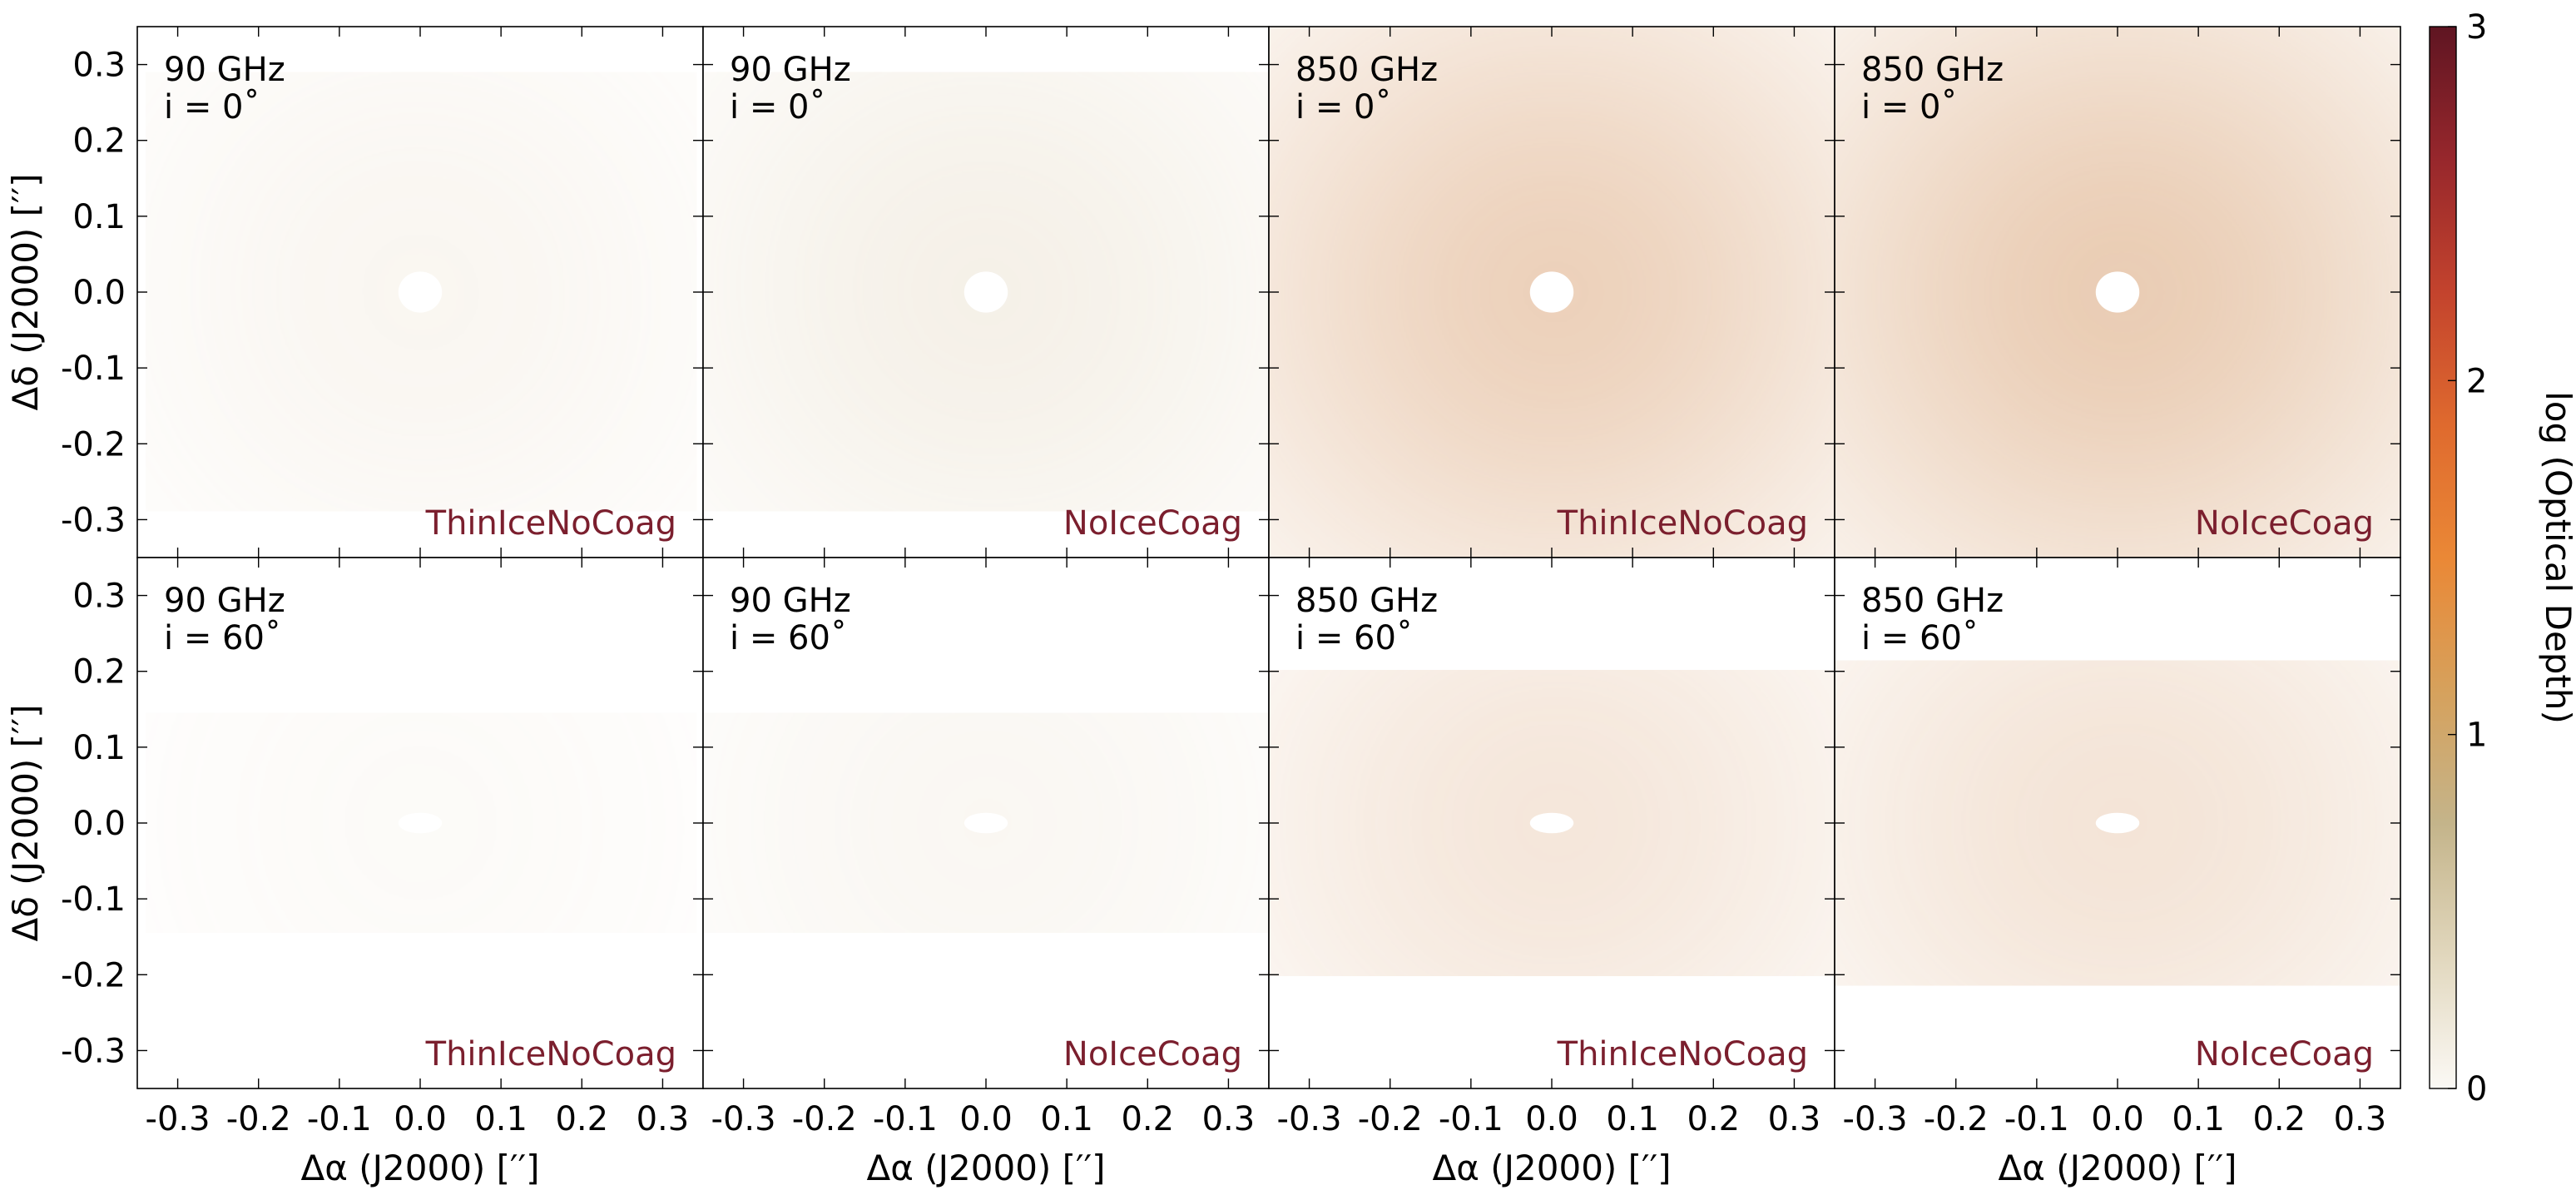  I want to click on x-tick-label: 0.3, so click(1795, 1119).